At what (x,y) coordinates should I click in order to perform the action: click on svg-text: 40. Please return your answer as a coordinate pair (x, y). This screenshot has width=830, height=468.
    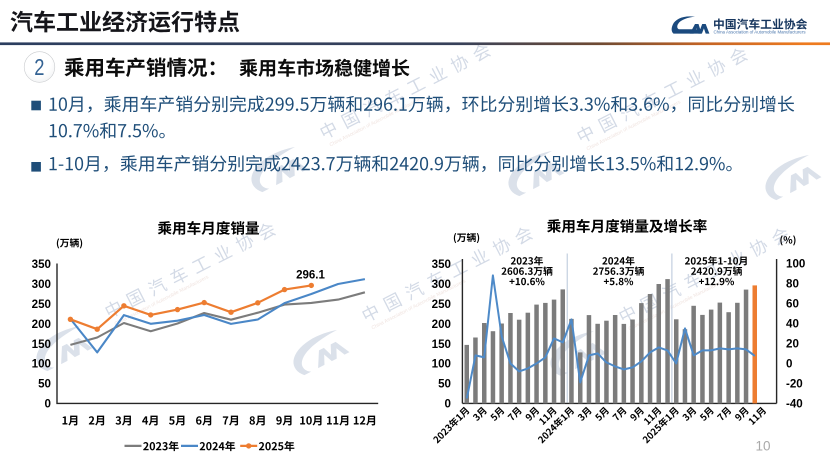
    Looking at the image, I should click on (792, 324).